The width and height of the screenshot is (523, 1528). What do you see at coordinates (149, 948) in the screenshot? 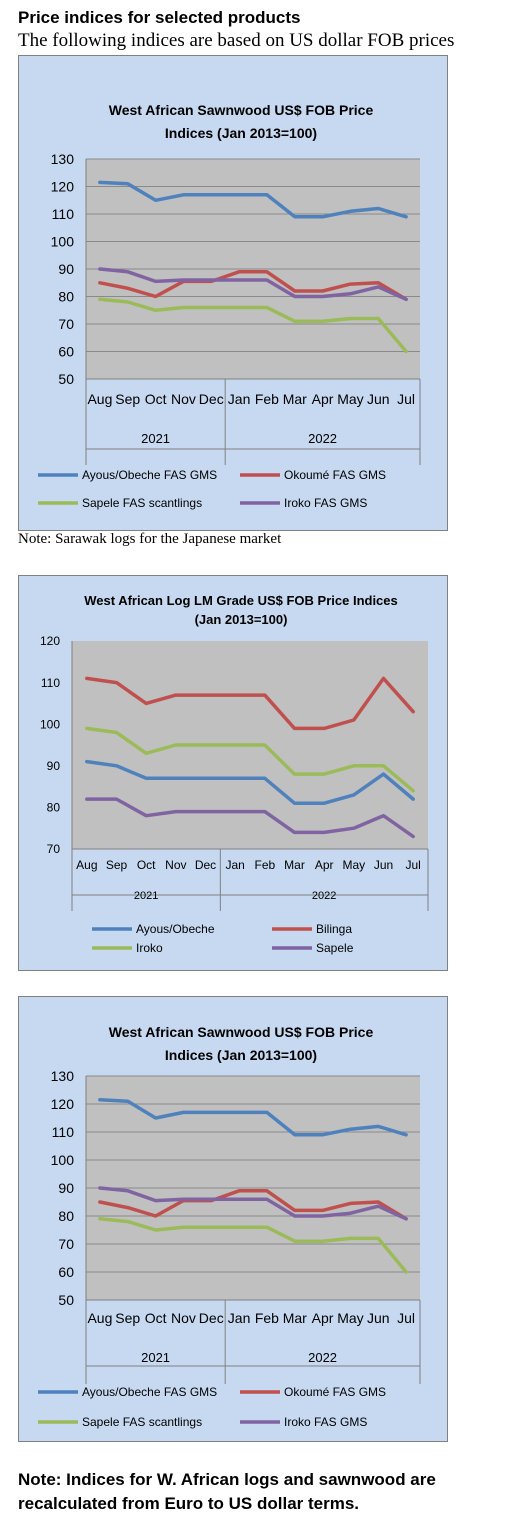
I see `legend-label: Iroko` at bounding box center [149, 948].